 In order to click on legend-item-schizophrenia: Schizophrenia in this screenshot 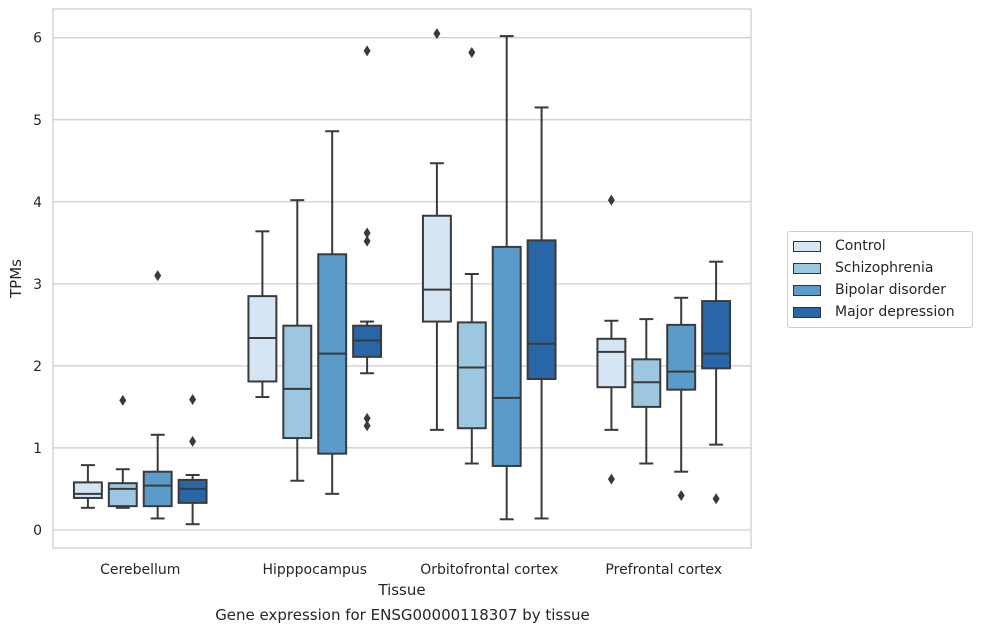, I will do `click(863, 268)`.